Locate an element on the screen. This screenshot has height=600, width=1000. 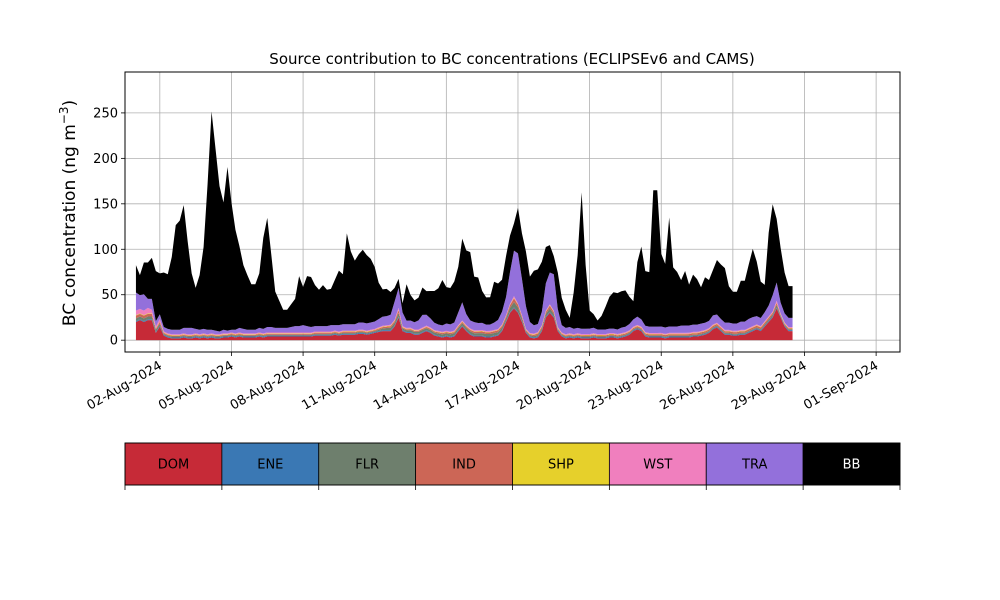
x-tick-label: 14-Aug-2024 is located at coordinates (411, 385).